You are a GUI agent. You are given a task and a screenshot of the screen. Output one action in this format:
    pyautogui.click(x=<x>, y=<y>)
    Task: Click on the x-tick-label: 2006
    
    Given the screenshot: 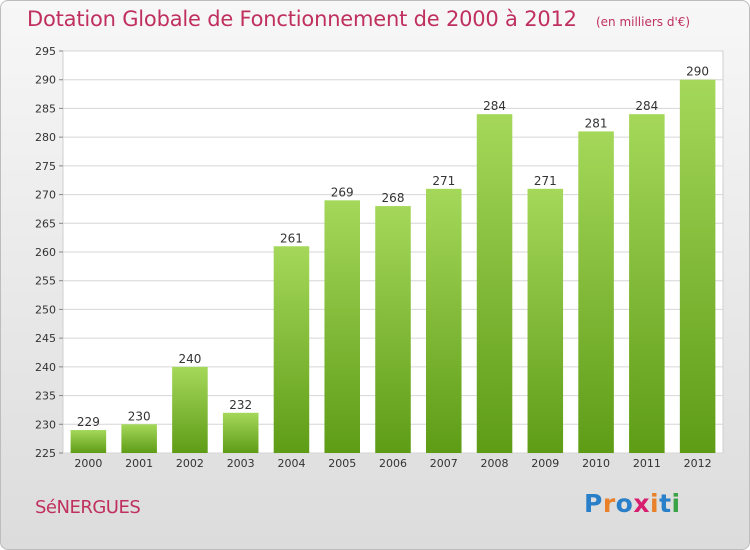 What is the action you would take?
    pyautogui.click(x=393, y=463)
    